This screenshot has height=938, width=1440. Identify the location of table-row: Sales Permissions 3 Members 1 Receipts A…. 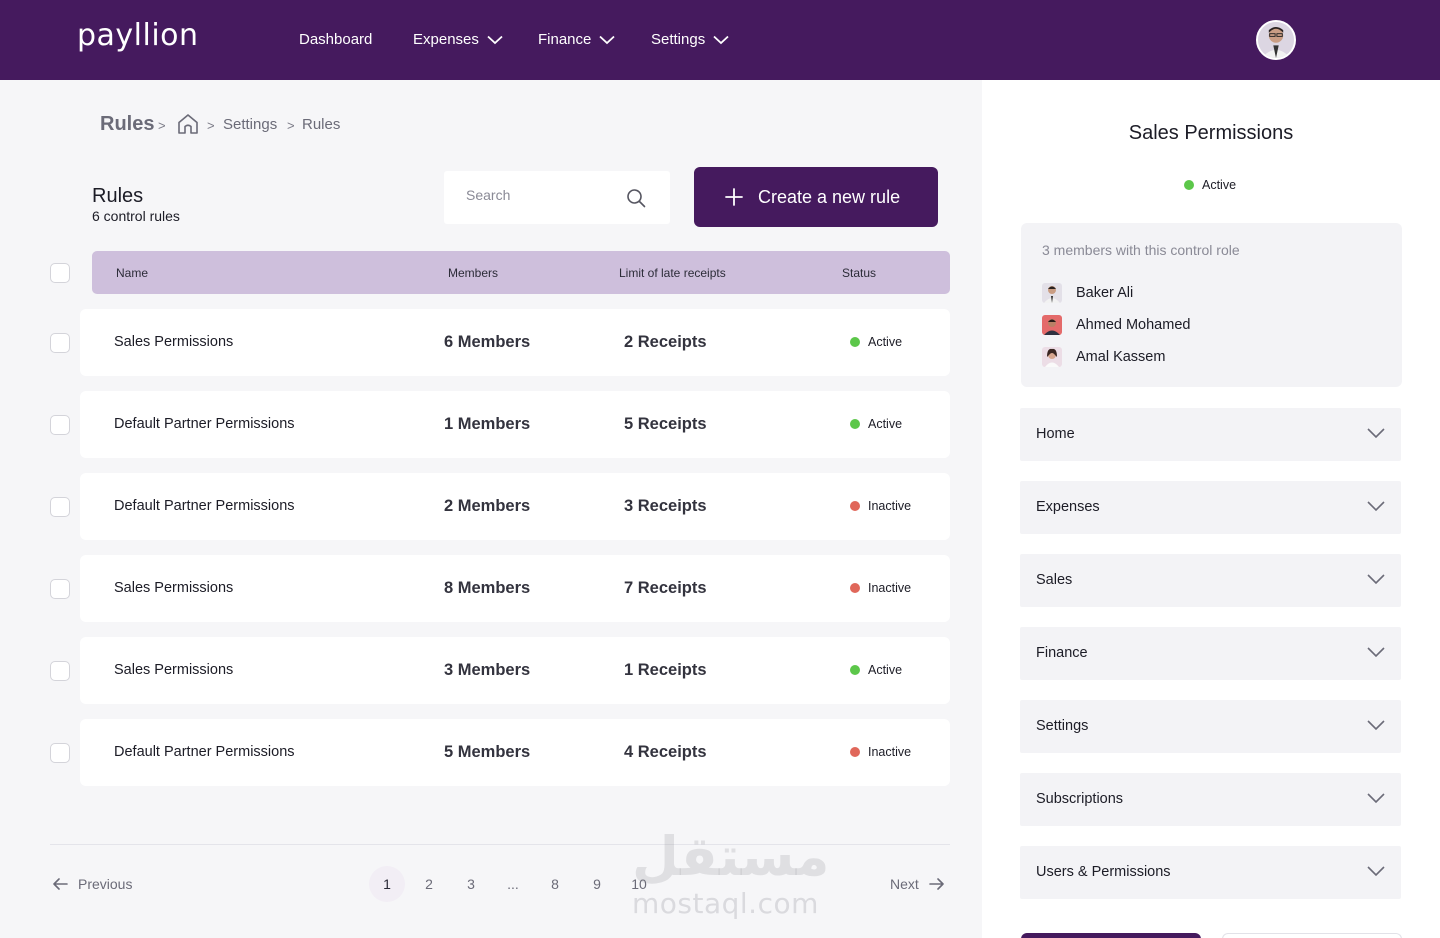
(515, 670).